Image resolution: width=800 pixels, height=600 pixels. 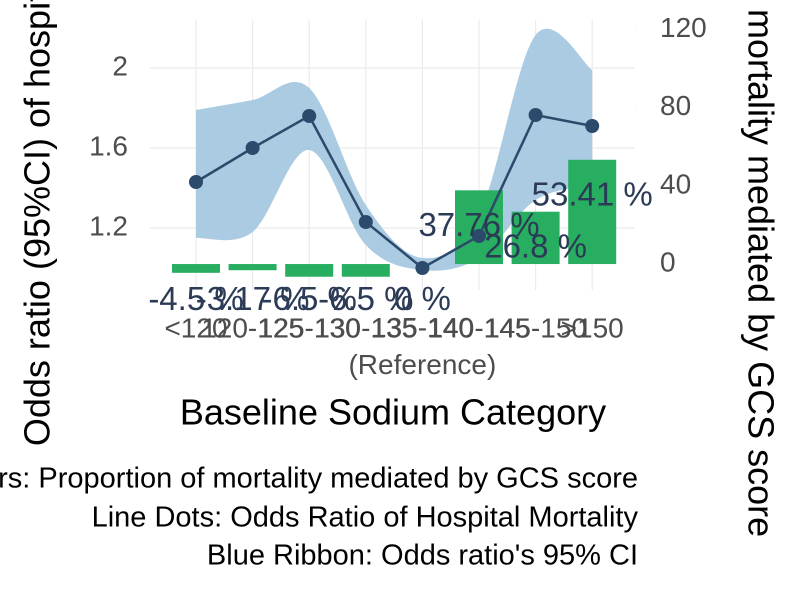 I want to click on bar-value-label: -3.17 %, so click(x=253, y=298).